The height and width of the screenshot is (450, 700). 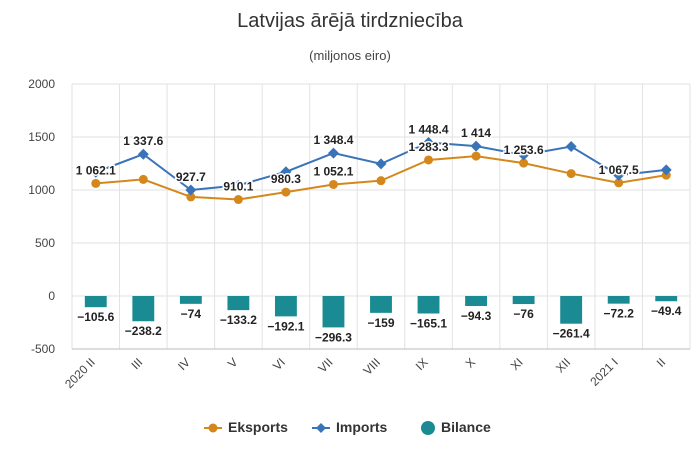 I want to click on bilance-data-label: −133.2, so click(x=238, y=320).